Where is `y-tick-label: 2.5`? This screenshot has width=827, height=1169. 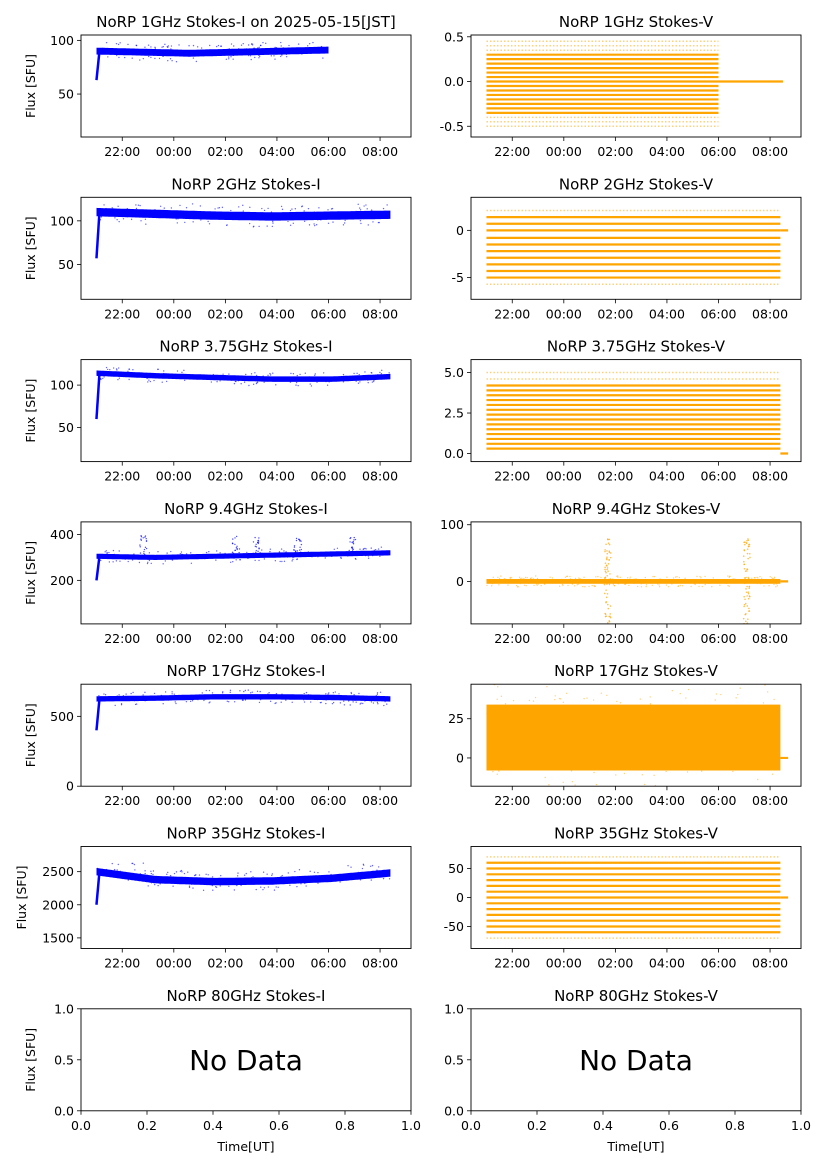
y-tick-label: 2.5 is located at coordinates (454, 413).